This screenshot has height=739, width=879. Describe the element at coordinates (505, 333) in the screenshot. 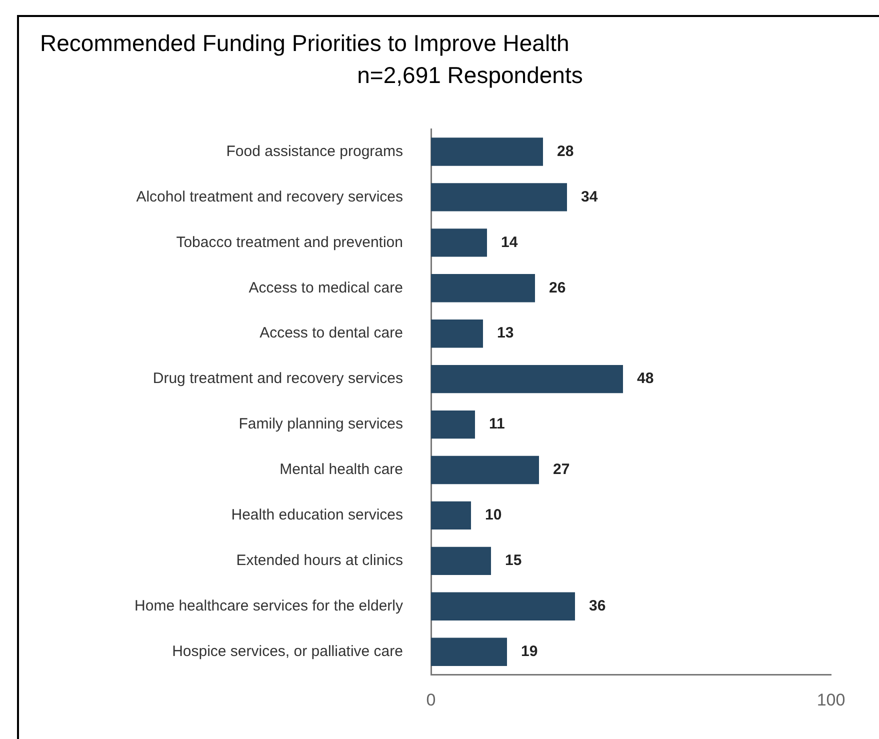

I see `data-label: 13` at that location.